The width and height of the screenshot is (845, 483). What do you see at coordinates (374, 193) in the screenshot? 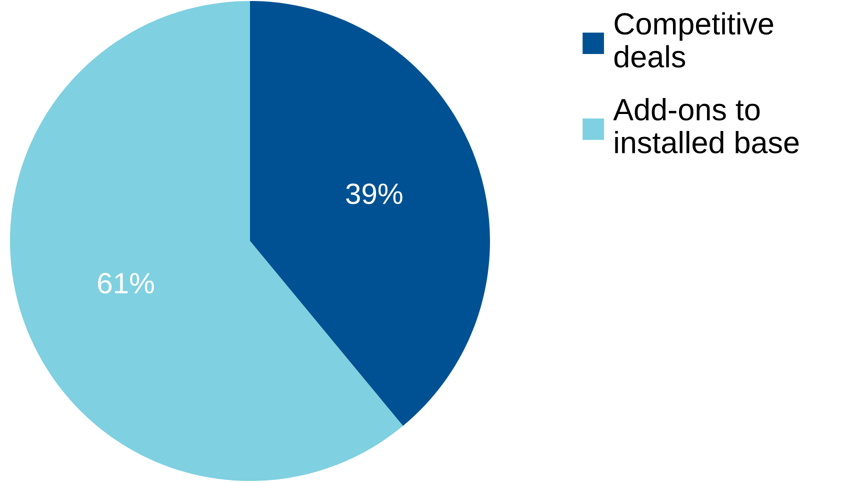
I see `data-label: 39%` at bounding box center [374, 193].